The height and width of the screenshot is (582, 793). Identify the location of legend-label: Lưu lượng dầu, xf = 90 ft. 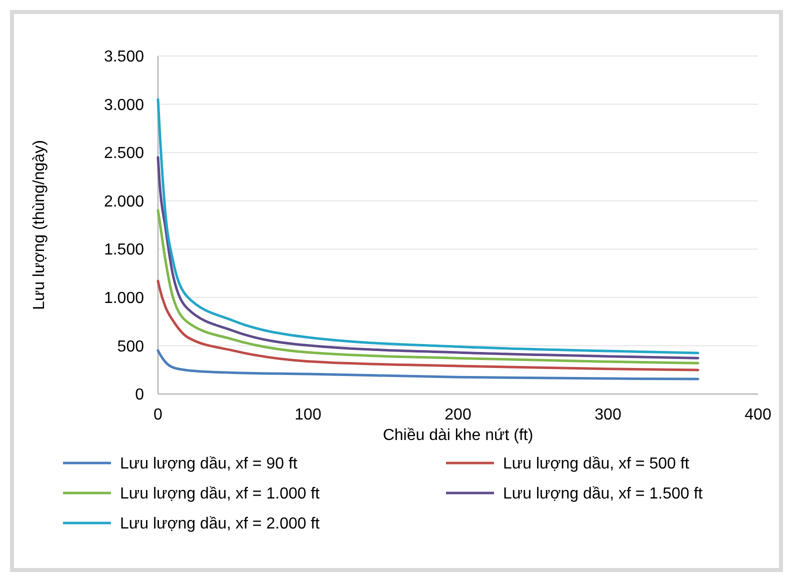
(209, 464).